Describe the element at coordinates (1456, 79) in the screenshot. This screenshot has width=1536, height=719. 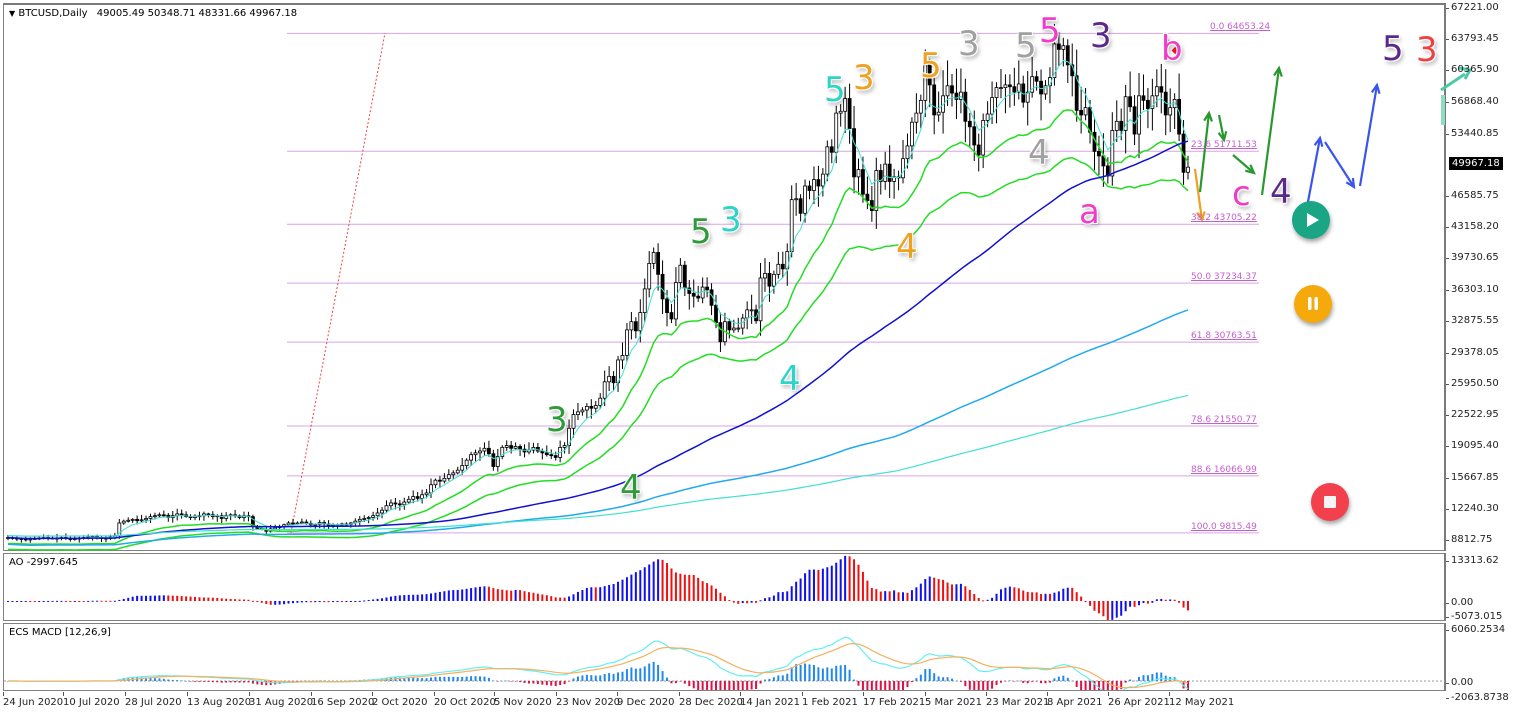
I see `growth-chart-icon` at that location.